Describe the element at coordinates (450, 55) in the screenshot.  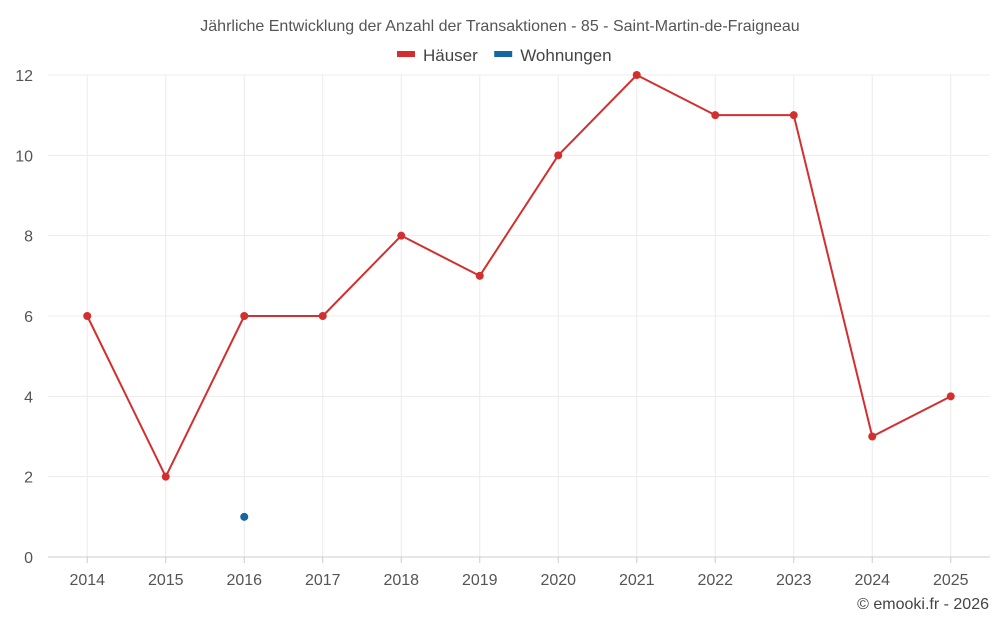
I see `legend-label: Häuser` at that location.